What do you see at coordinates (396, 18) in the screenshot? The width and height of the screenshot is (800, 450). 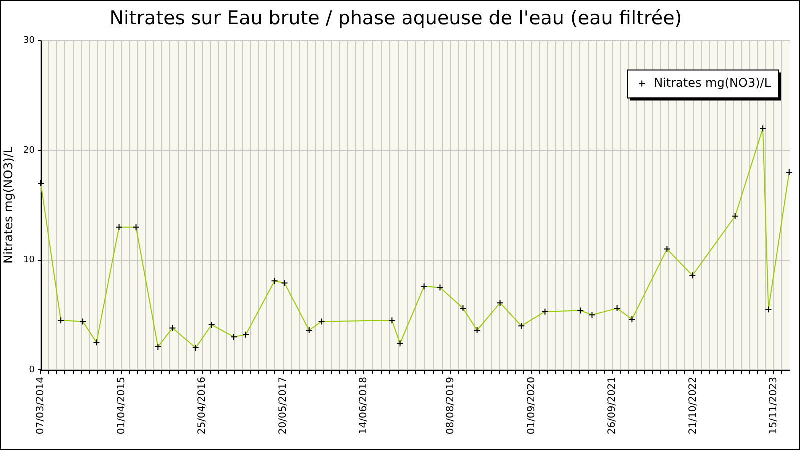 I see `chart-title: Nitrates sur Eau brute / phase aqueuse de l'eau (eau filtrée)` at bounding box center [396, 18].